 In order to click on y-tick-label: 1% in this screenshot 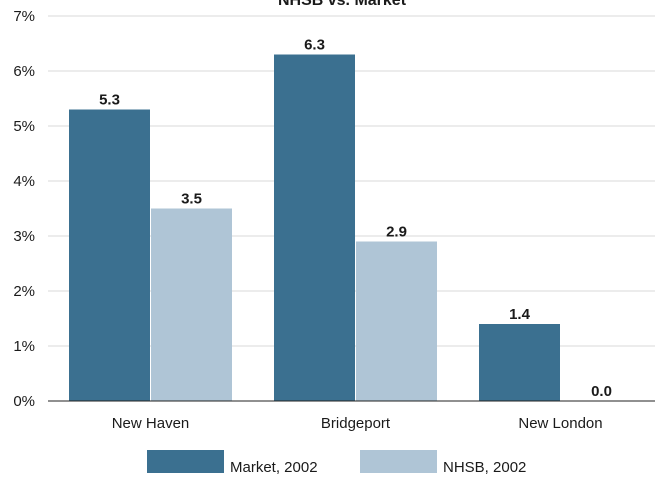, I will do `click(24, 346)`.